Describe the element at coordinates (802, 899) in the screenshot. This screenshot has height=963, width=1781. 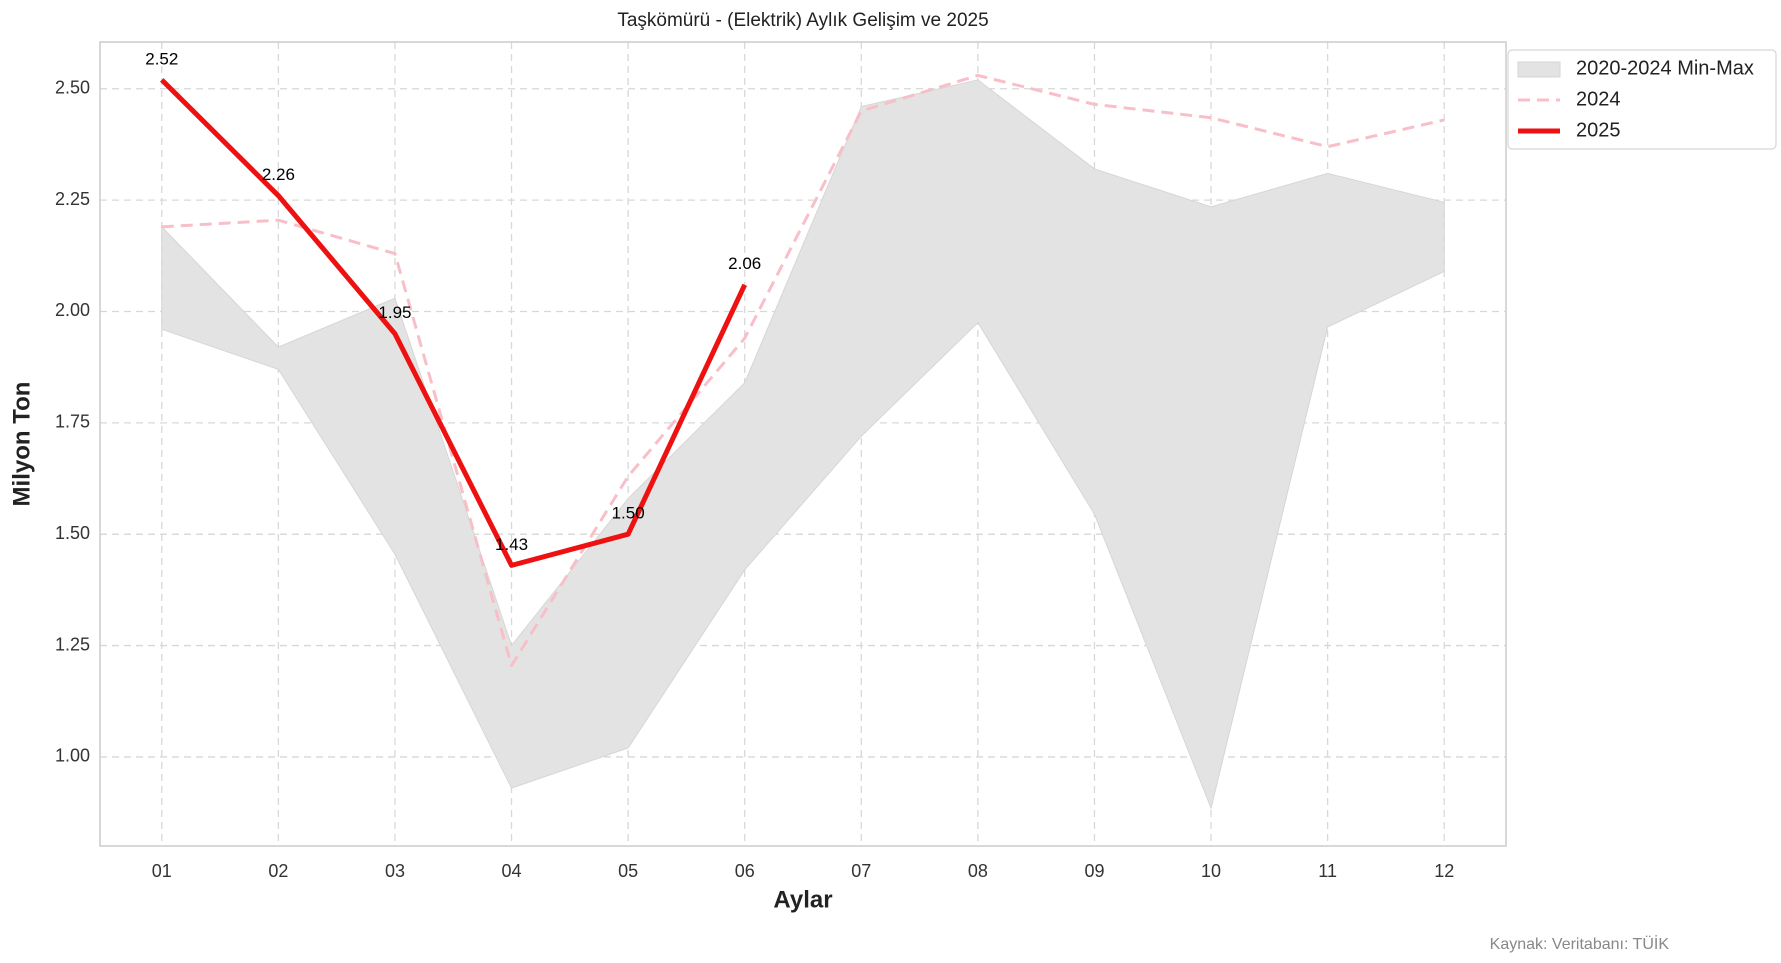
I see `x-axis-label: Aylar` at that location.